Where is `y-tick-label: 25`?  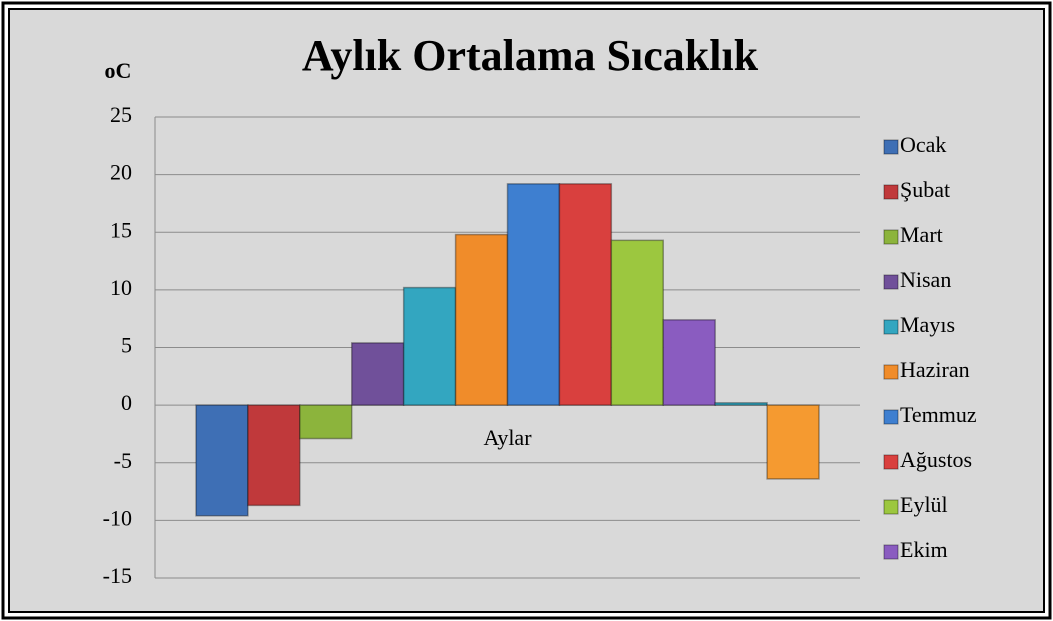
y-tick-label: 25 is located at coordinates (121, 114).